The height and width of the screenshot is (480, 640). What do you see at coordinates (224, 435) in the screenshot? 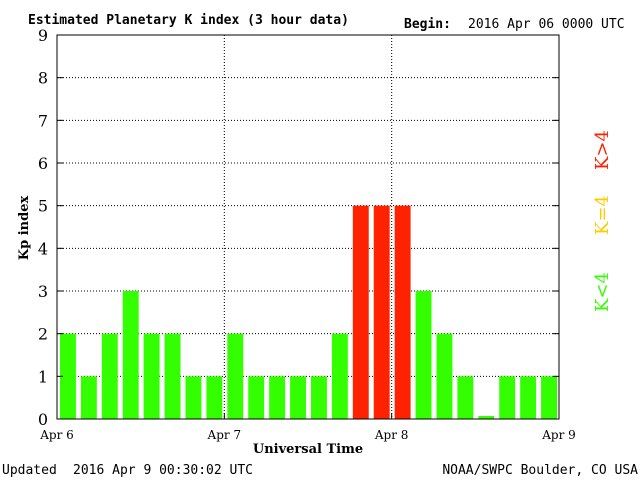
I see `x-tick-label: Apr 7` at bounding box center [224, 435].